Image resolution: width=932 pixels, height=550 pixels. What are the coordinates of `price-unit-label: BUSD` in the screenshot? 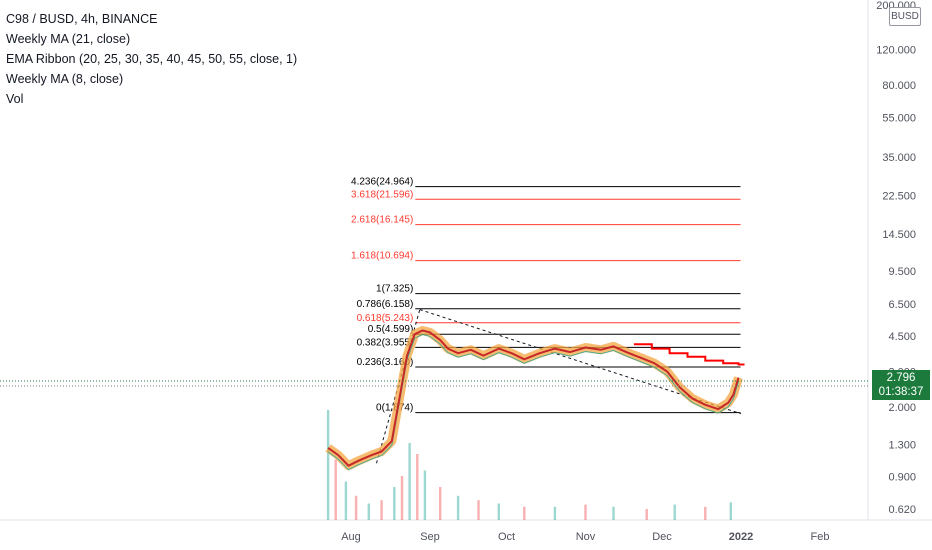 It's located at (905, 16).